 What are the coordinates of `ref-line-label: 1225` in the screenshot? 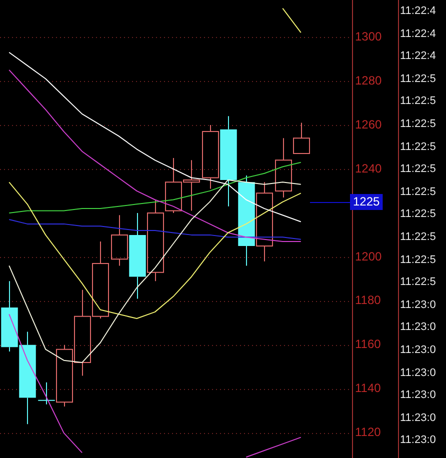 It's located at (366, 201).